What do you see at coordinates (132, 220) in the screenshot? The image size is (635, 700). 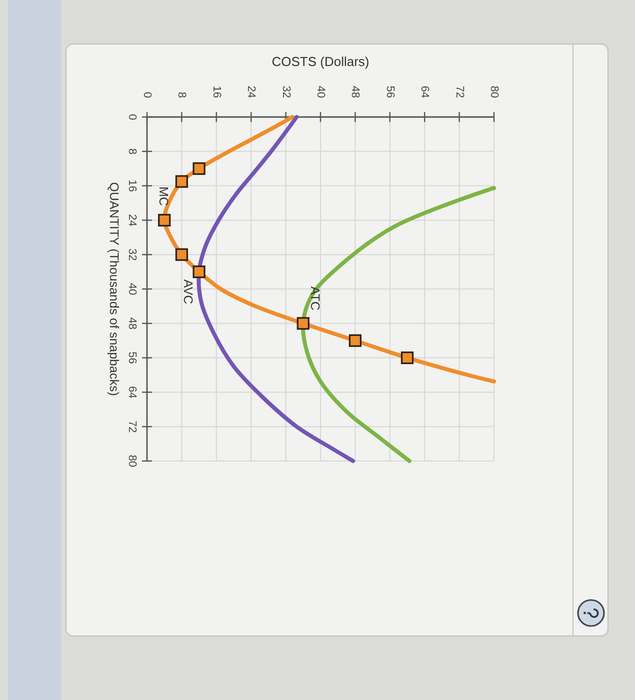 I see `y-tick-label: 24` at bounding box center [132, 220].